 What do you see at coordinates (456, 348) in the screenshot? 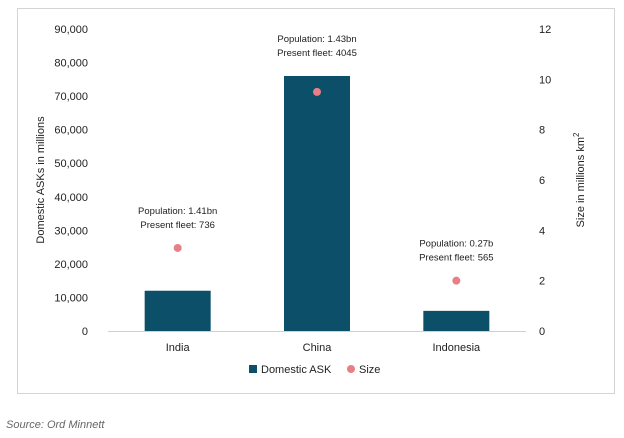
I see `x-tick-label: Indonesia` at bounding box center [456, 348].